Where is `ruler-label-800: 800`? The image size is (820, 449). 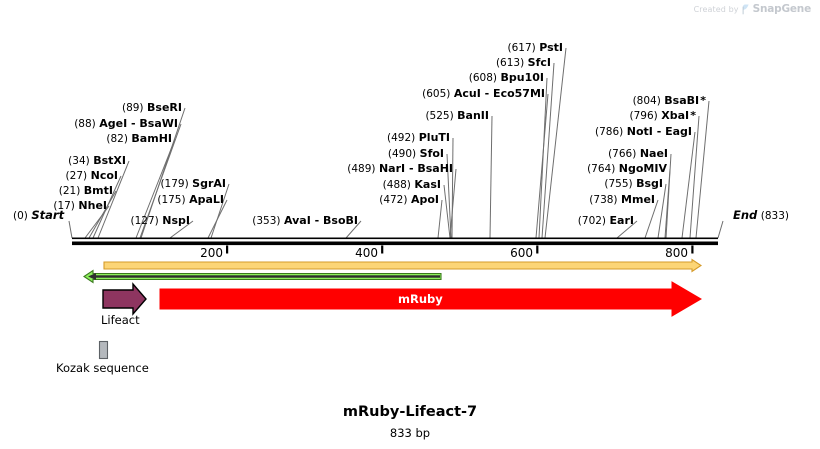 ruler-label-800: 800 is located at coordinates (676, 253).